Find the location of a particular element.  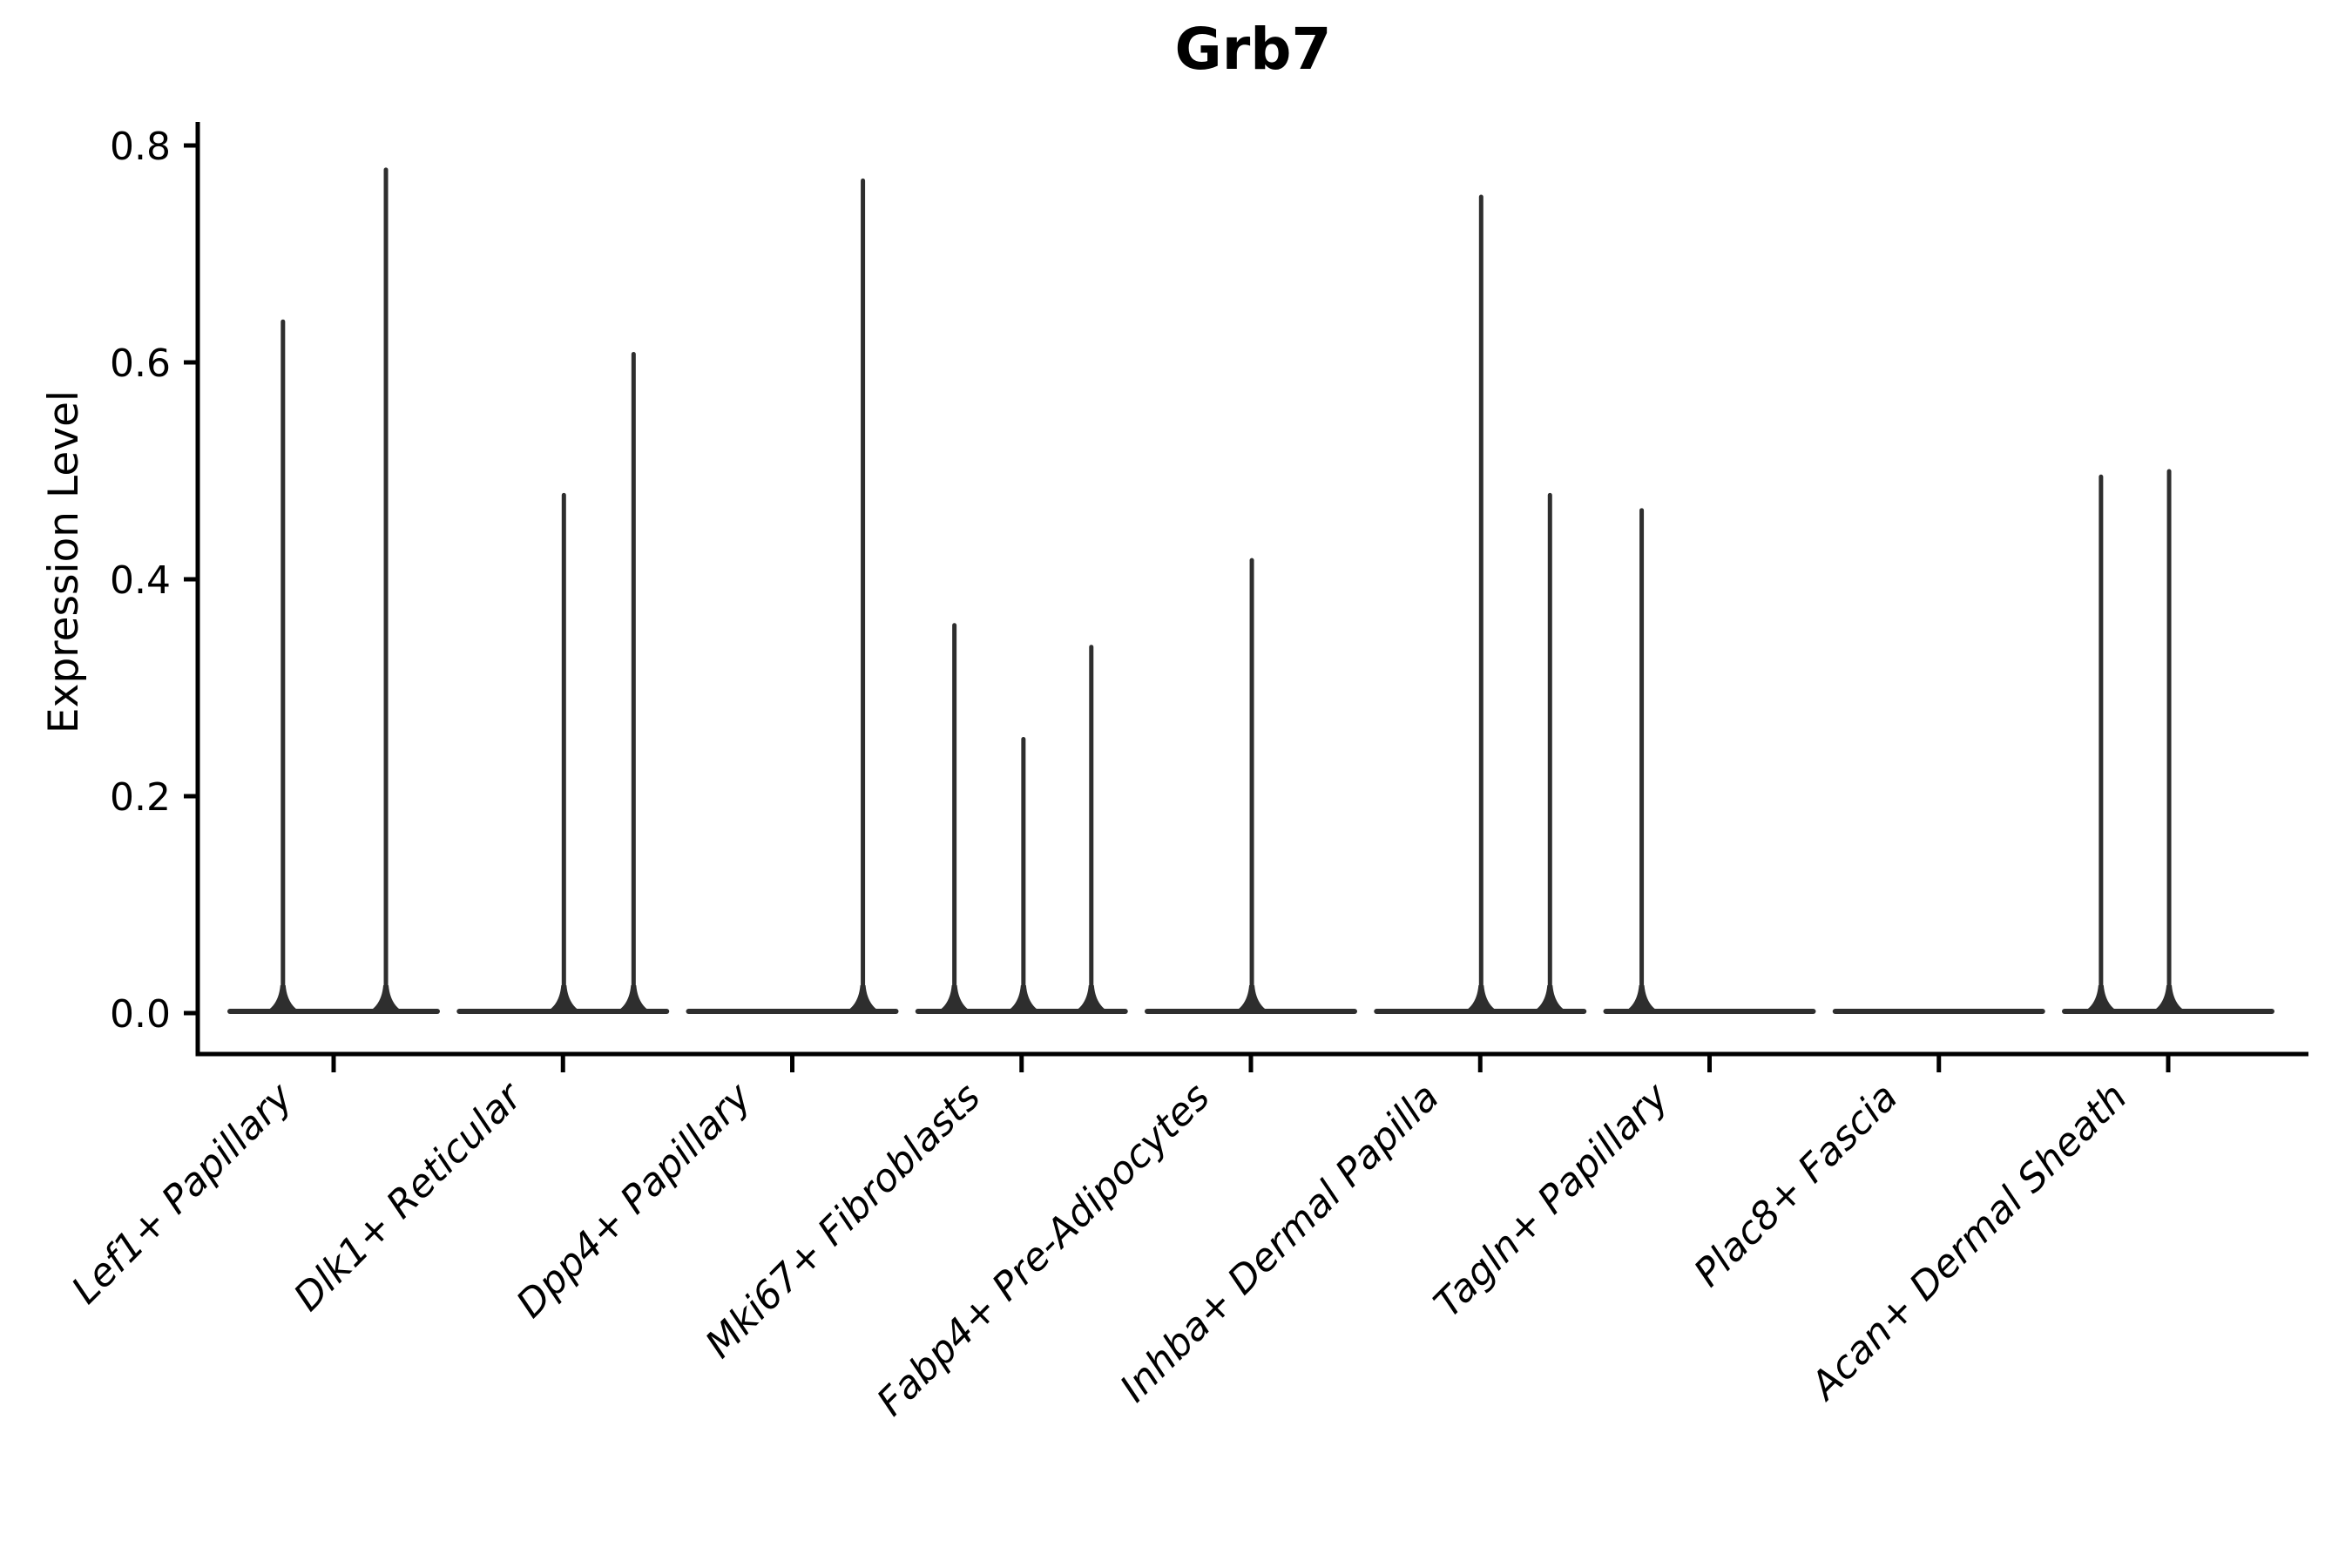

y-tick-label: 0.0 is located at coordinates (140, 1014).